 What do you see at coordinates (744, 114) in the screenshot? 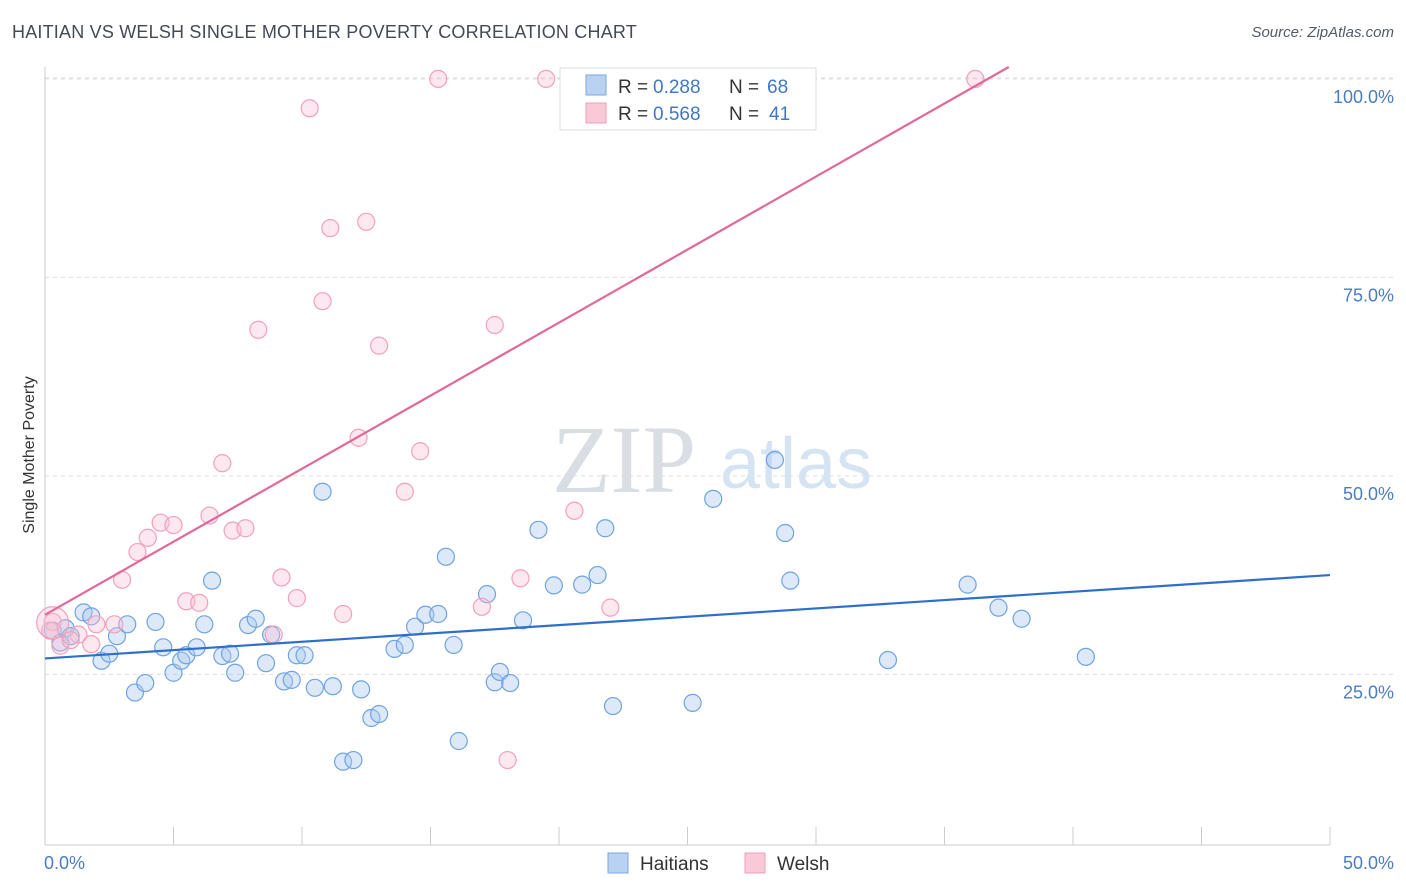
I see `legend-n-label-welsh: N =` at bounding box center [744, 114].